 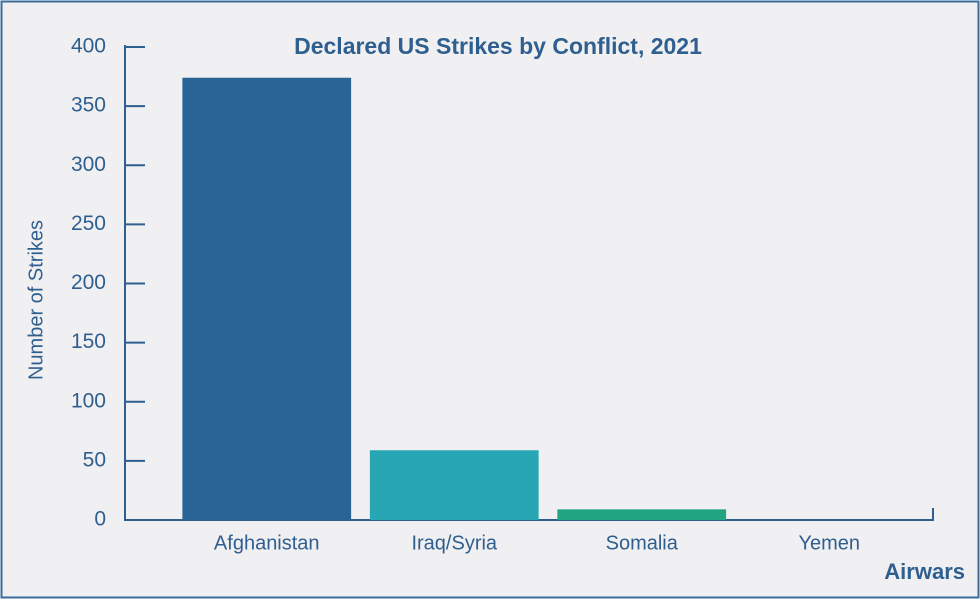 I want to click on y-tick-label: 100, so click(x=88, y=400).